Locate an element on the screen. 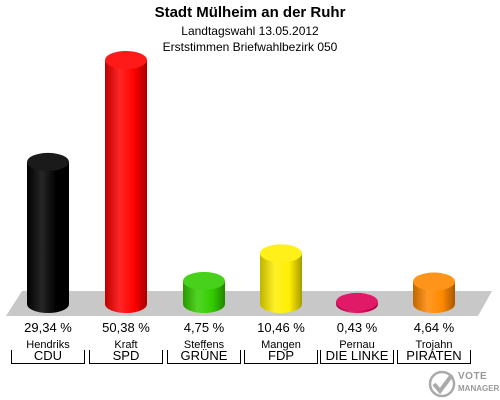 This screenshot has height=400, width=500. value-label: 0,43 % is located at coordinates (357, 327).